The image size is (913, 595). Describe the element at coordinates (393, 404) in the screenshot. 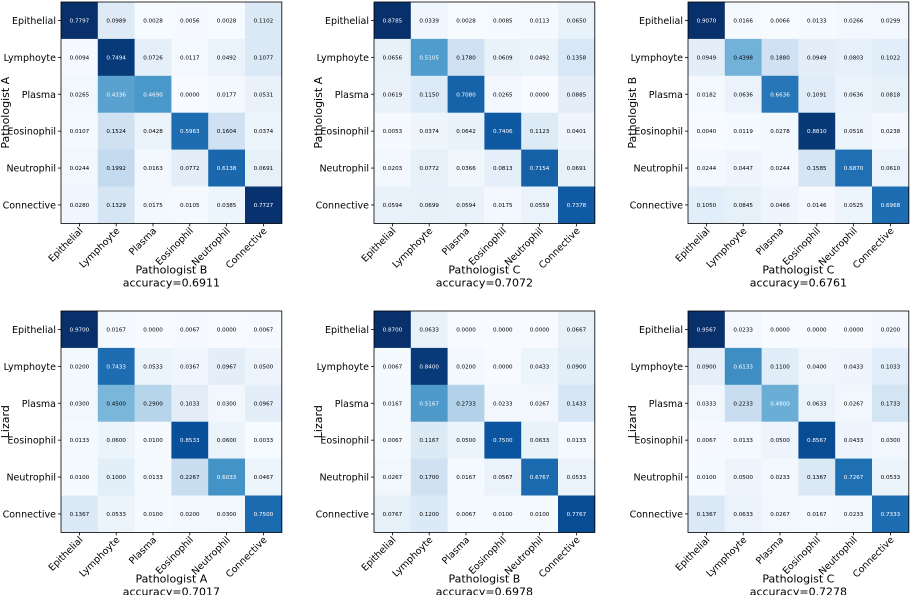

I see `cell-value-label: 0.0167` at that location.